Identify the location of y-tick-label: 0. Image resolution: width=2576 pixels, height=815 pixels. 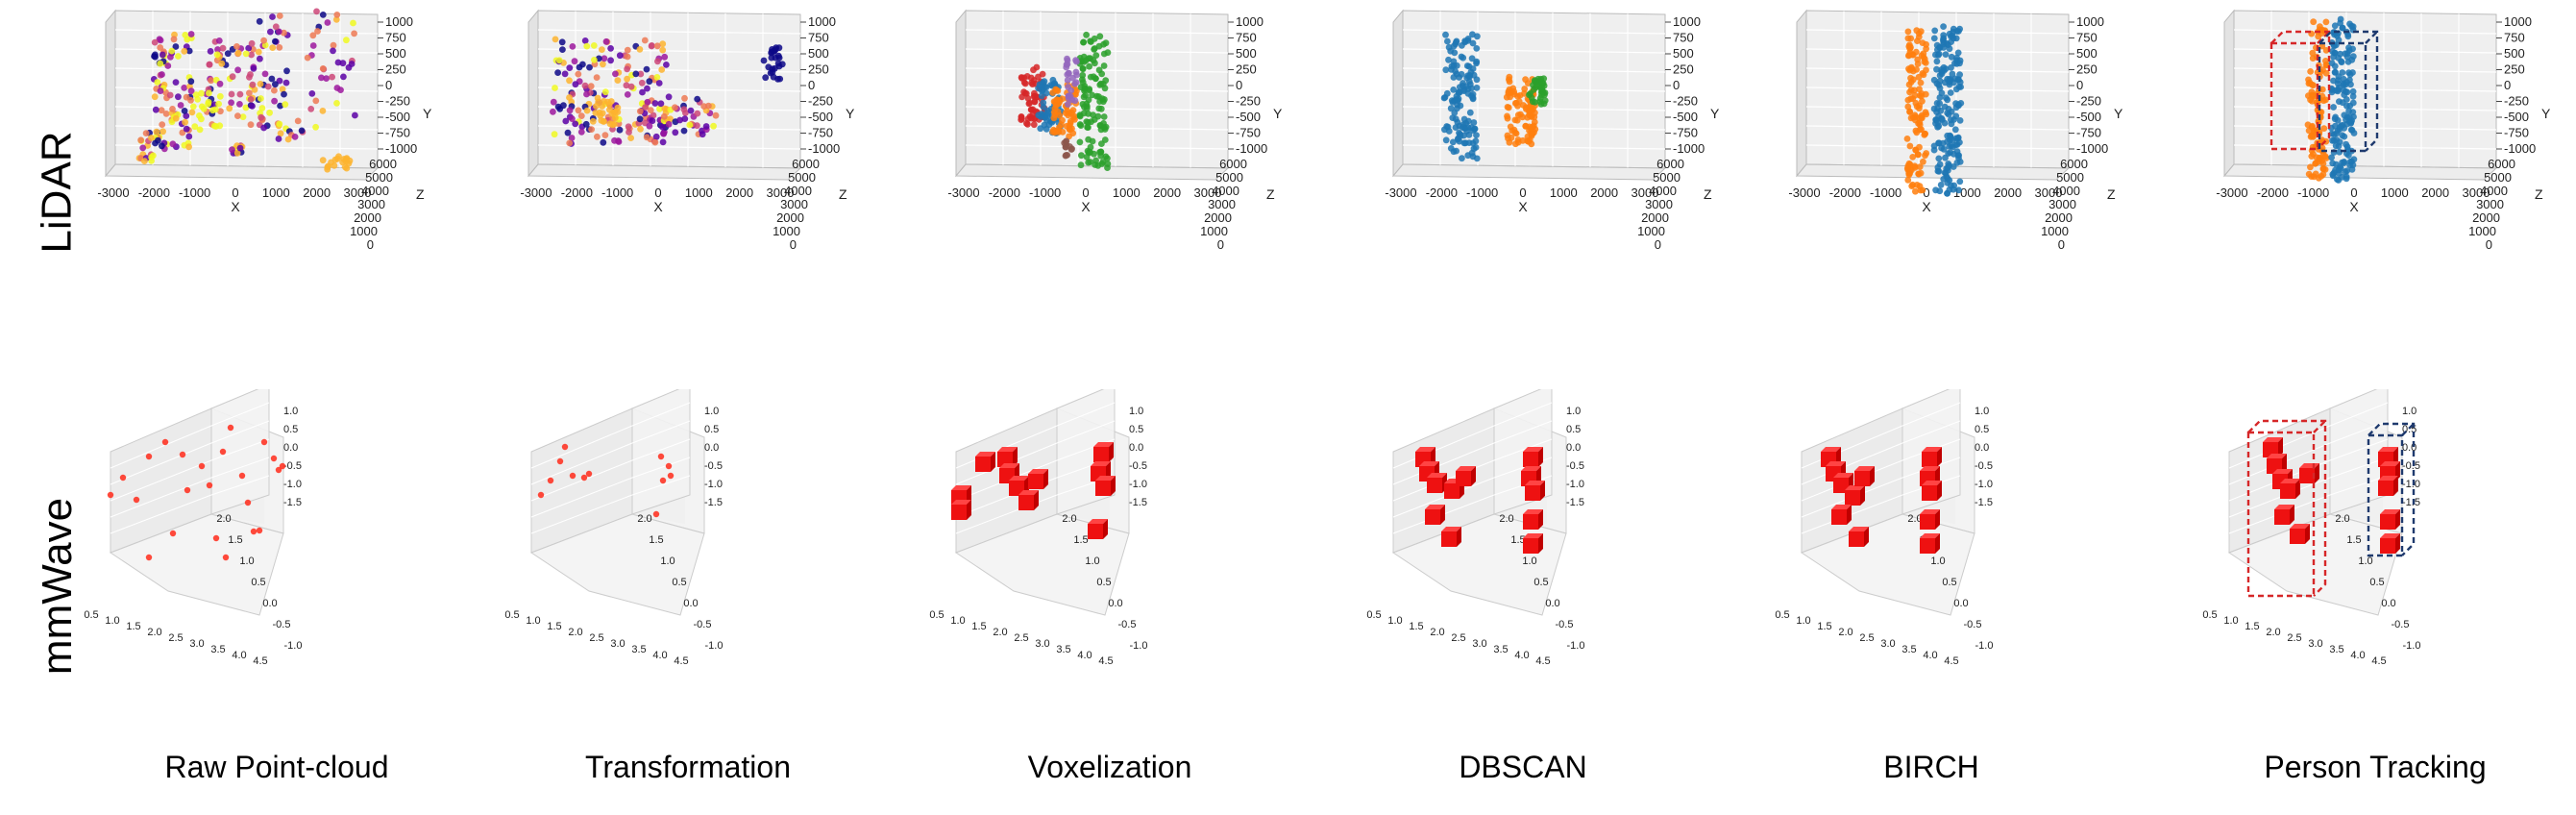
(1239, 85).